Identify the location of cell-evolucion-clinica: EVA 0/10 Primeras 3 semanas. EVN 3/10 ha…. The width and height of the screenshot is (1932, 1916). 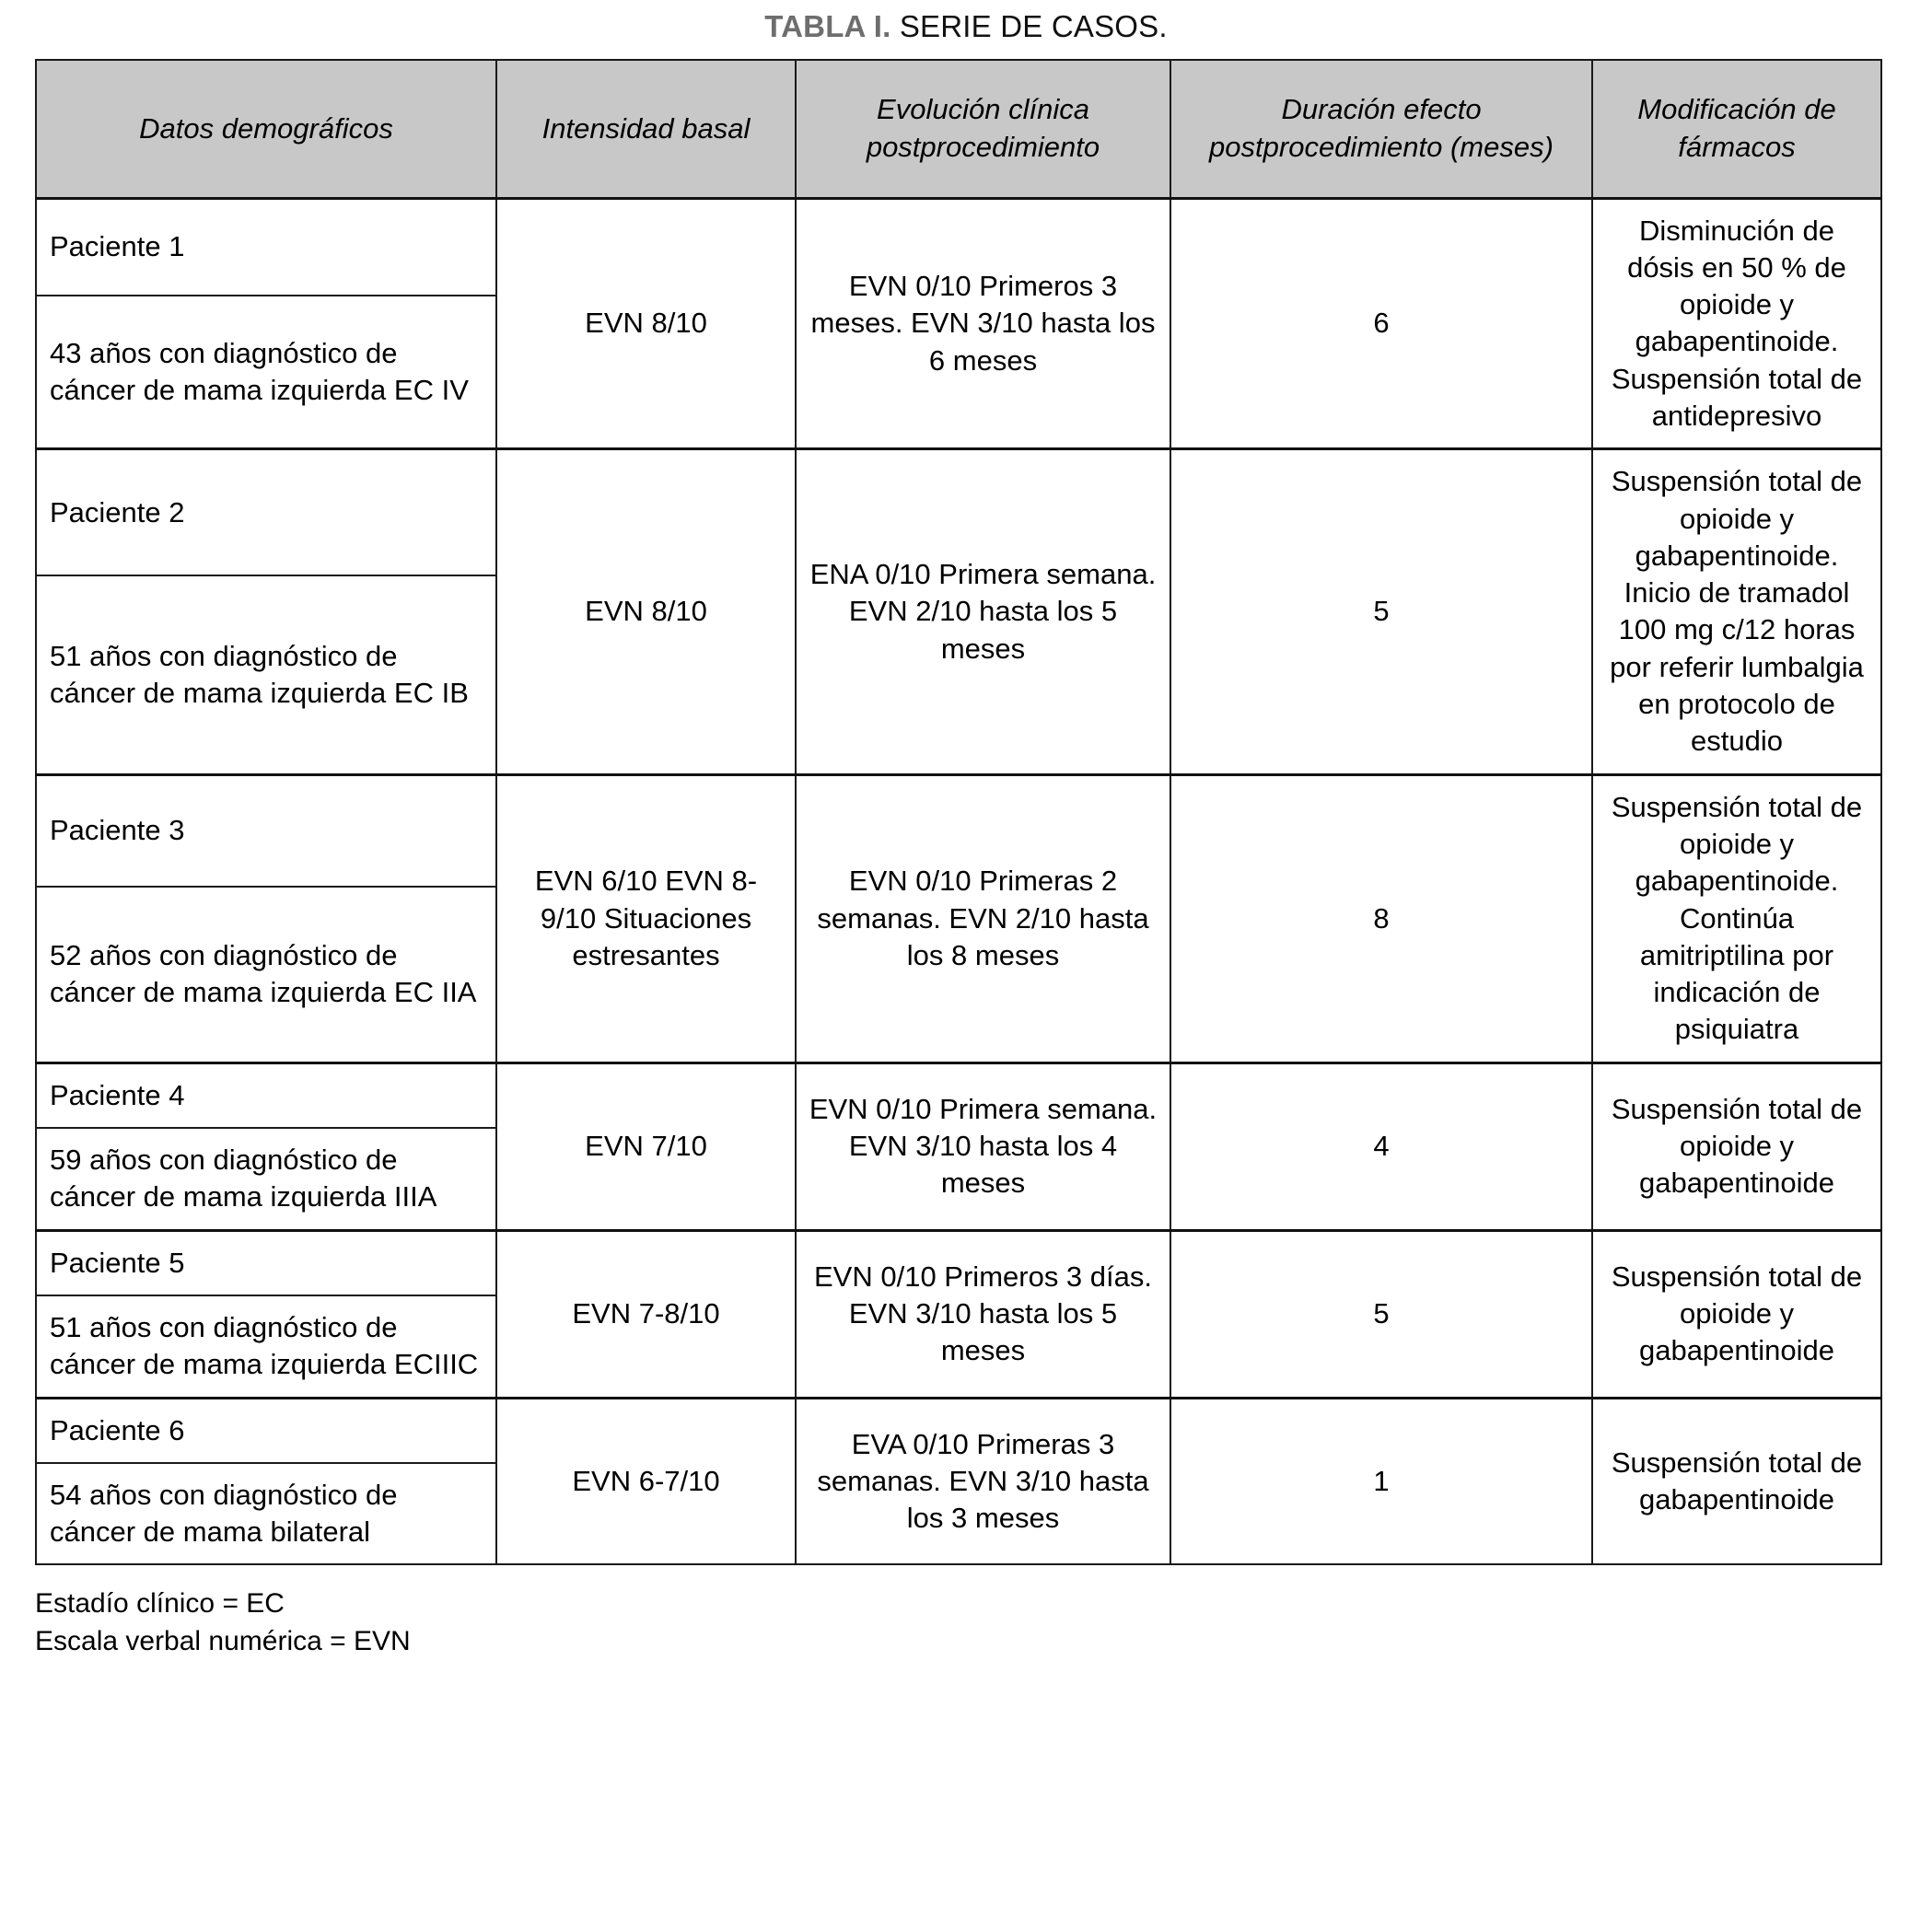
(983, 1481).